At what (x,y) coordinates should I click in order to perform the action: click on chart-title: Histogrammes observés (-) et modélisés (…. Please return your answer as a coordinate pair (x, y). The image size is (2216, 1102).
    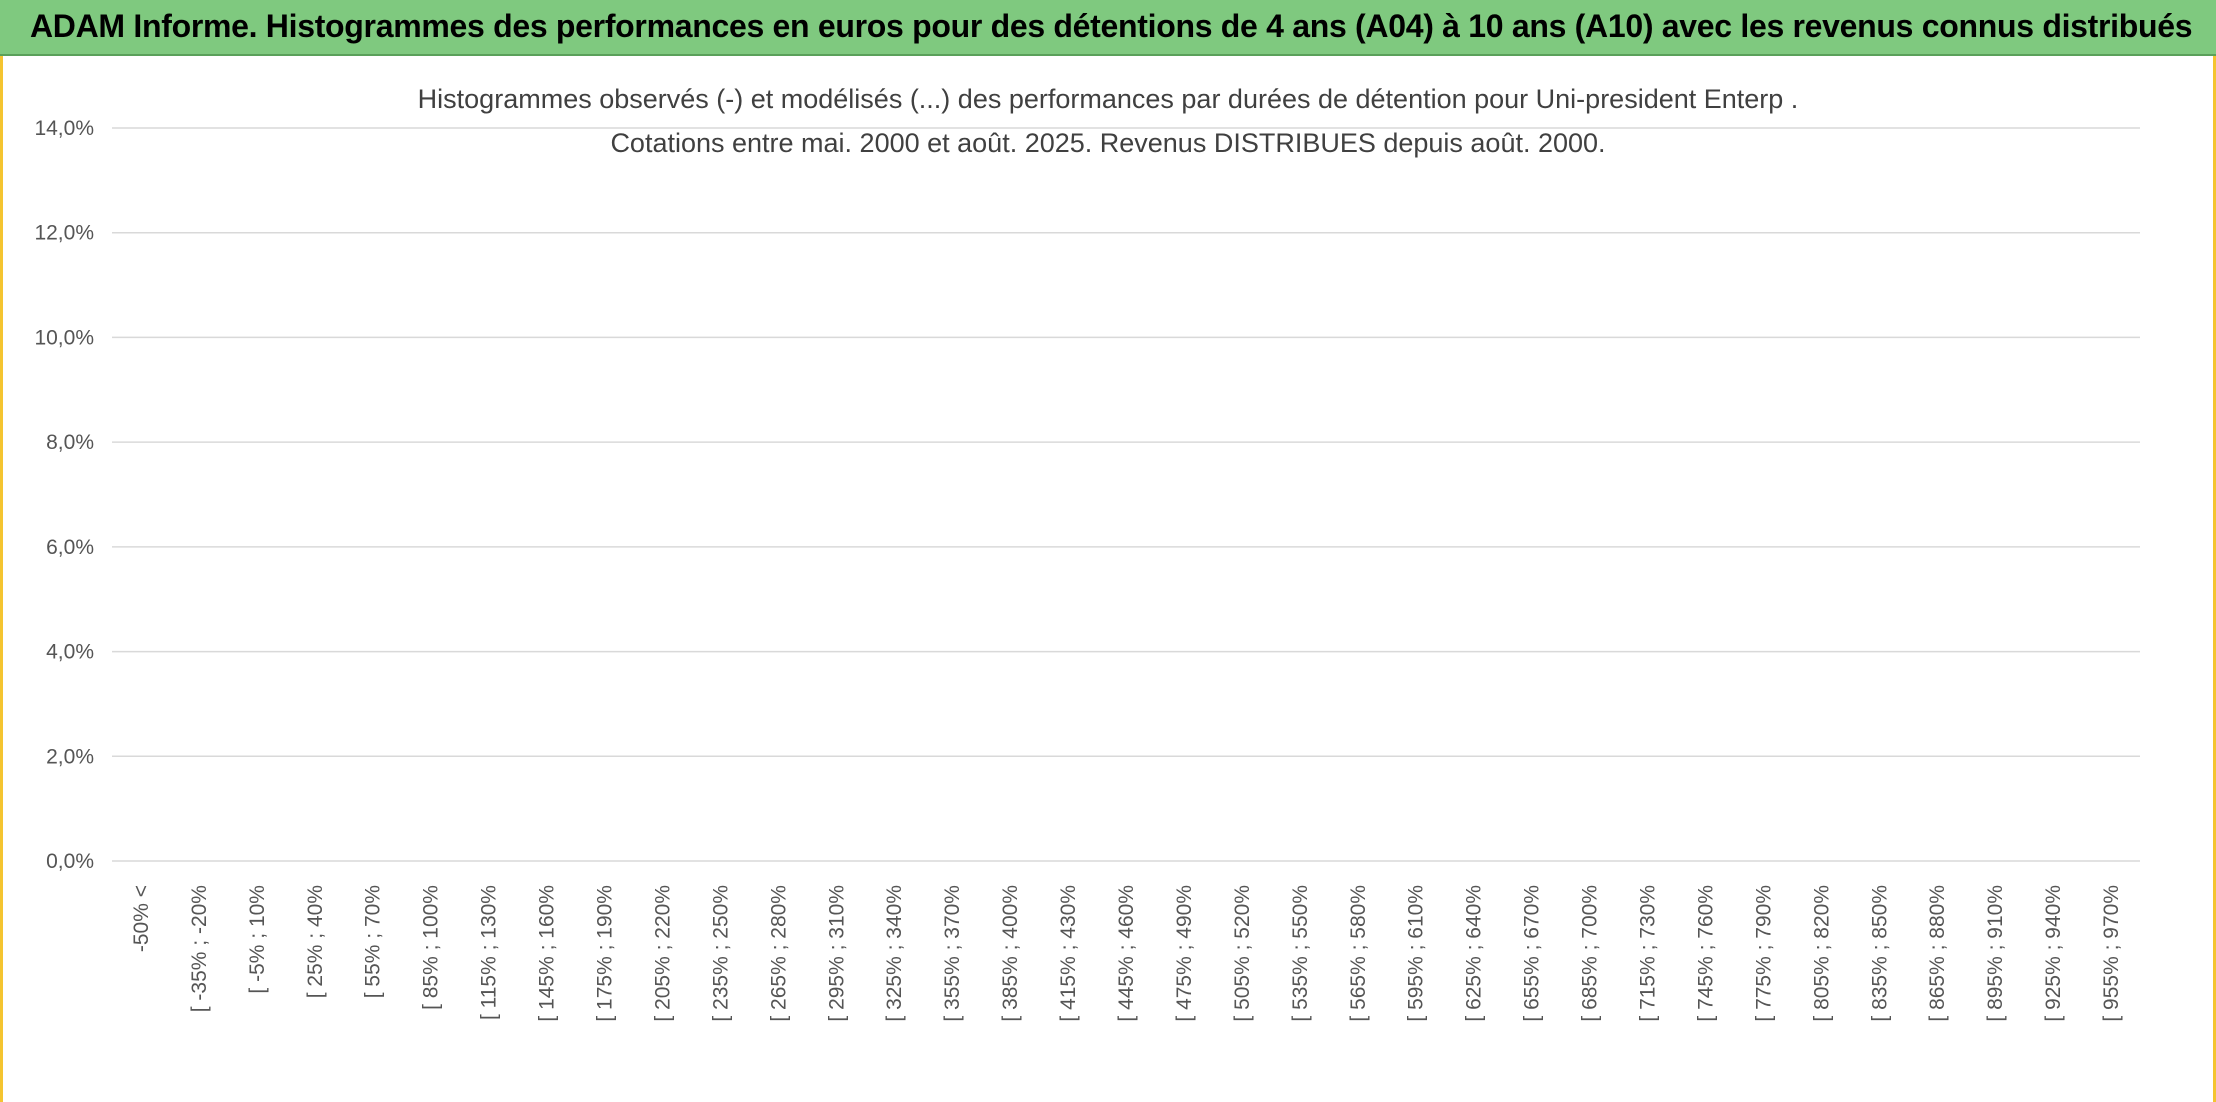
    Looking at the image, I should click on (1108, 99).